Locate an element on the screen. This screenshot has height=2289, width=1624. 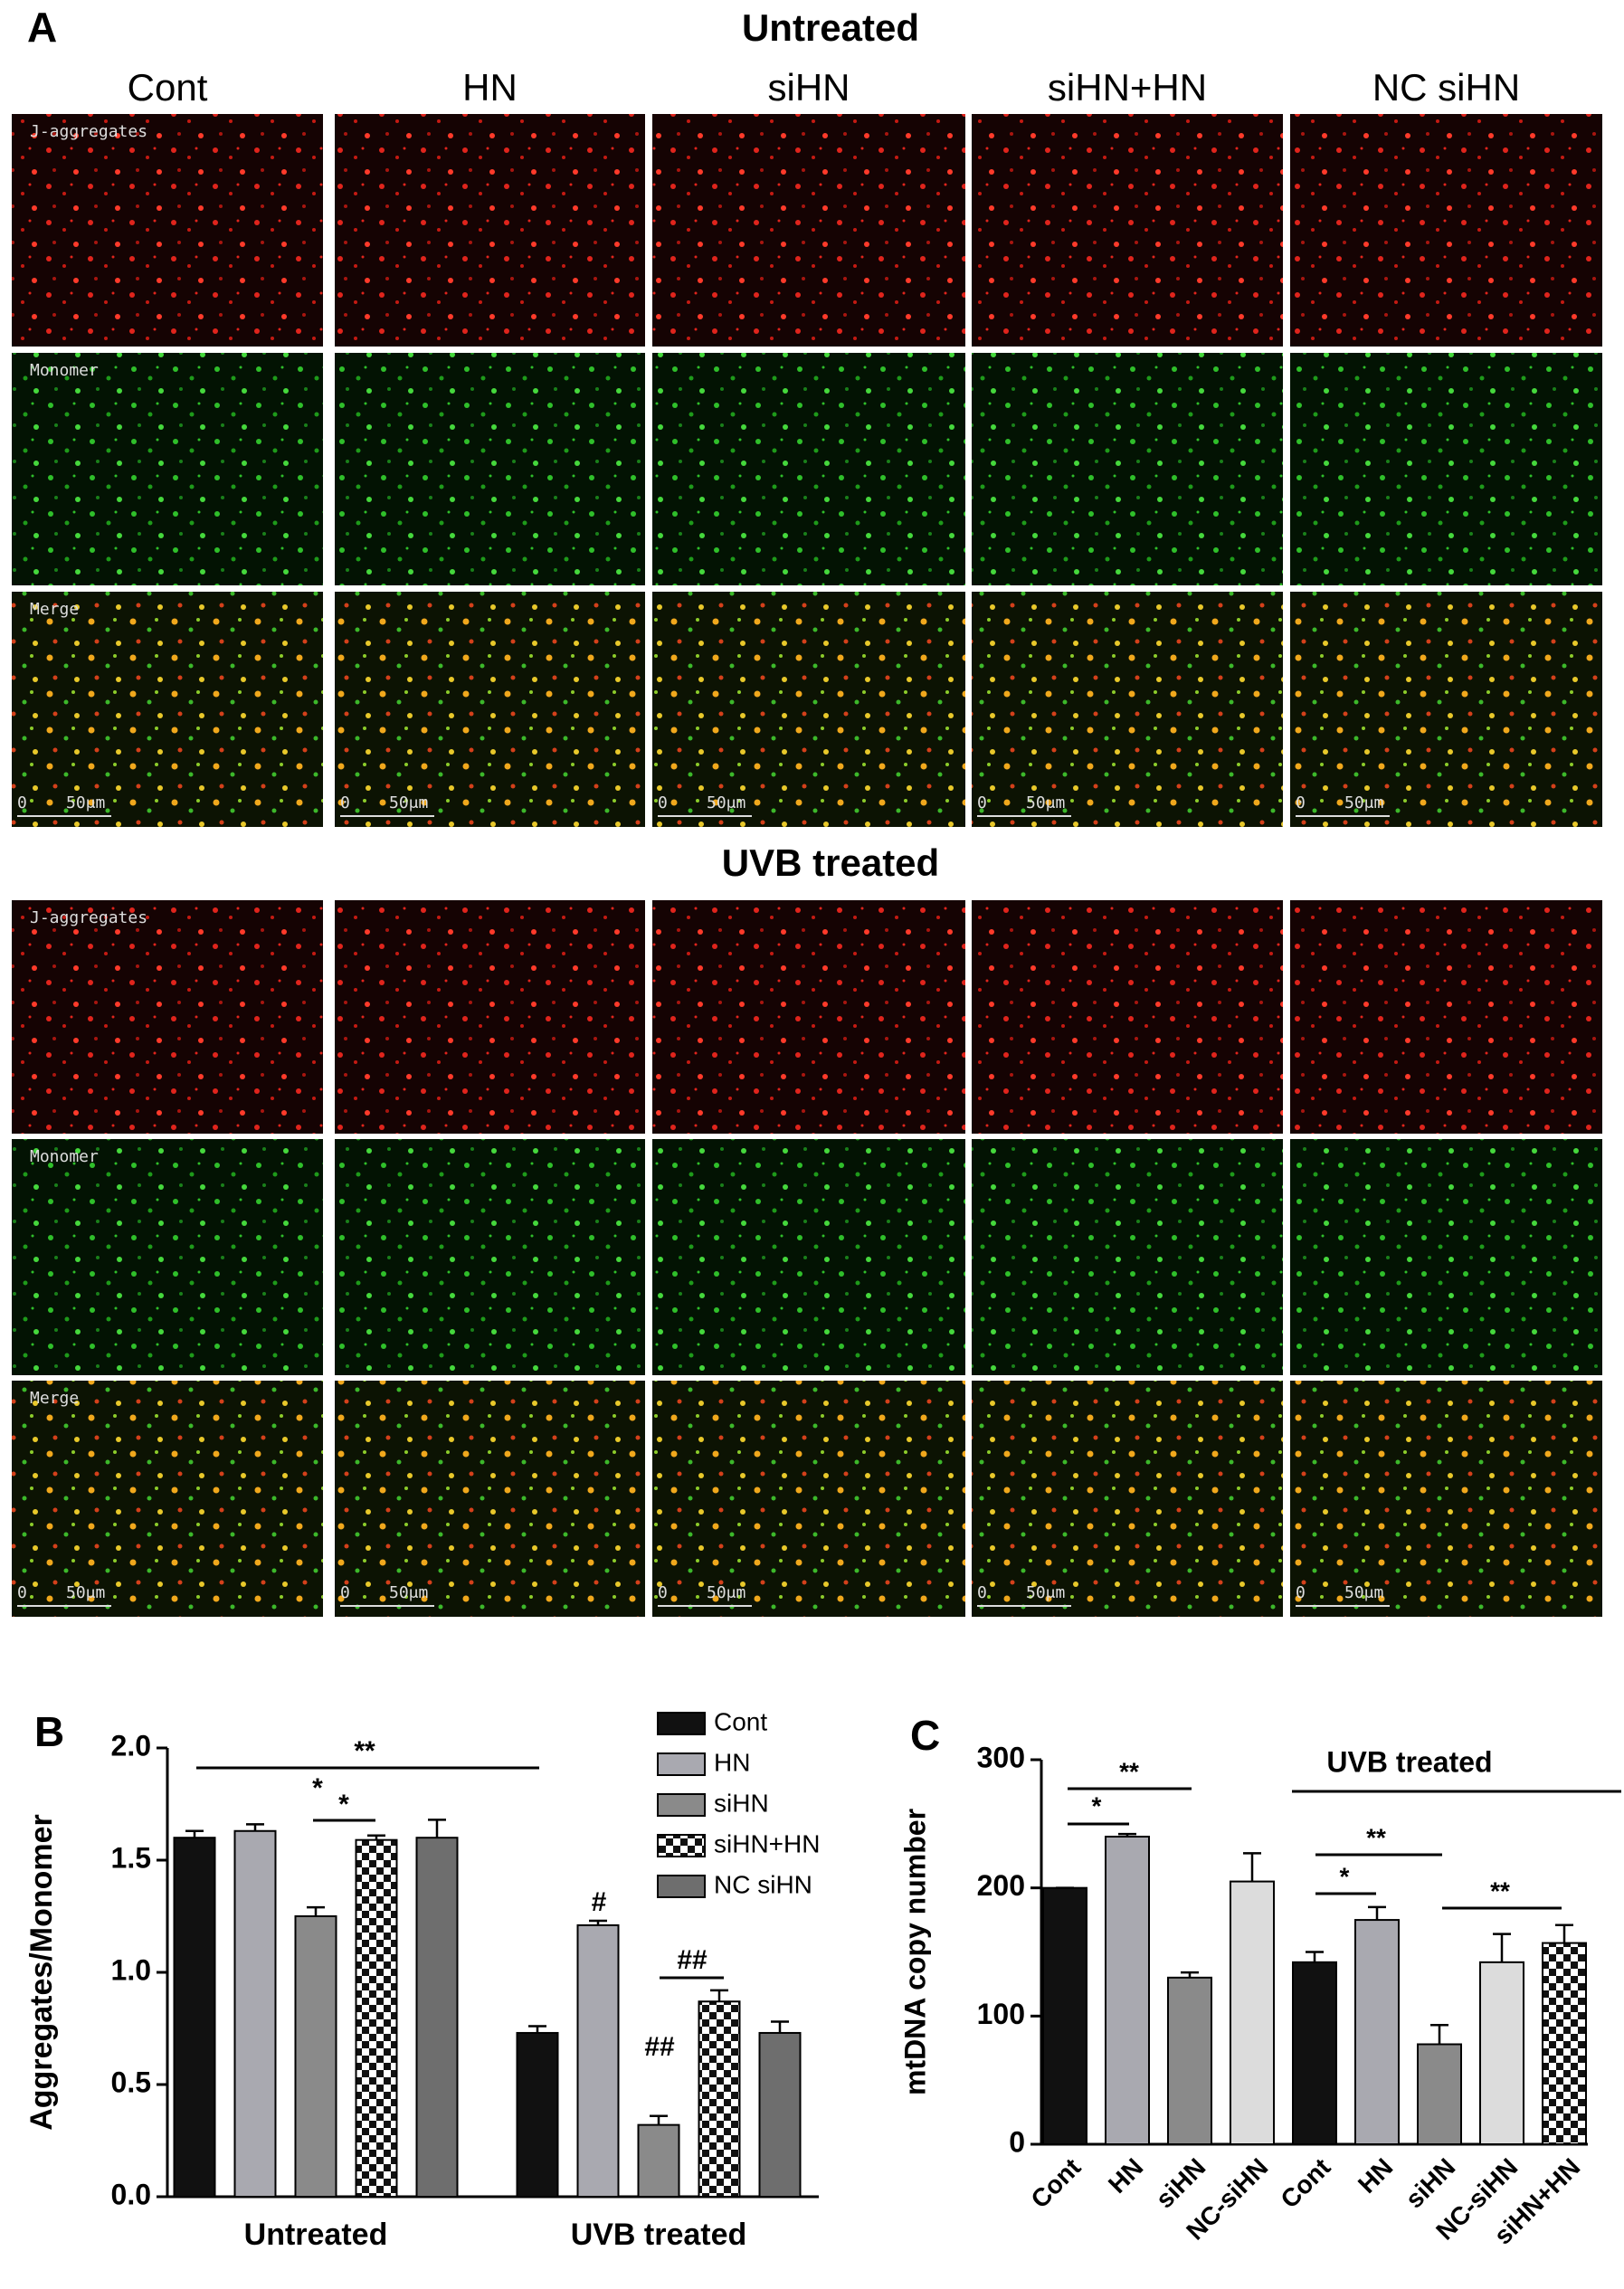
y-tick-label: 100 is located at coordinates (1001, 2014).